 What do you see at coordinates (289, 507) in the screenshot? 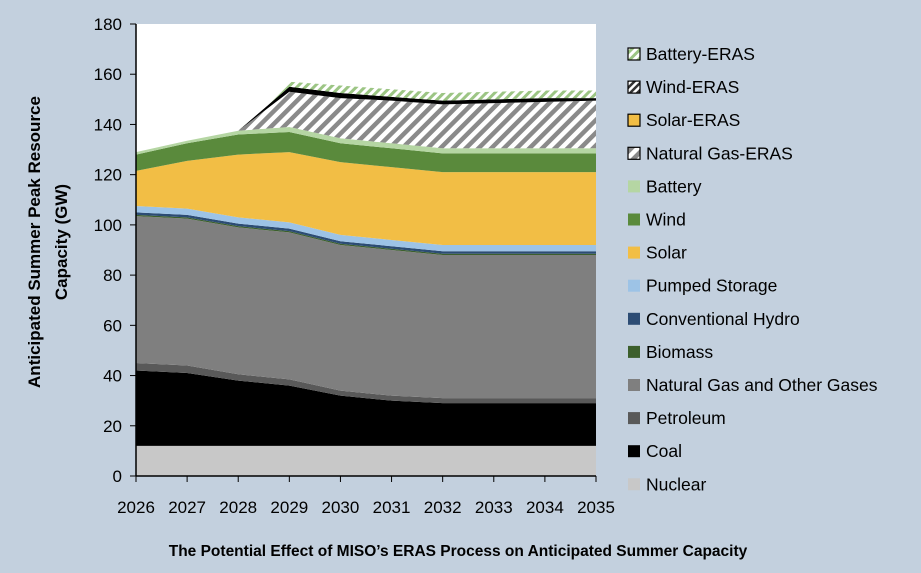
I see `x-tick-label: 2029` at bounding box center [289, 507].